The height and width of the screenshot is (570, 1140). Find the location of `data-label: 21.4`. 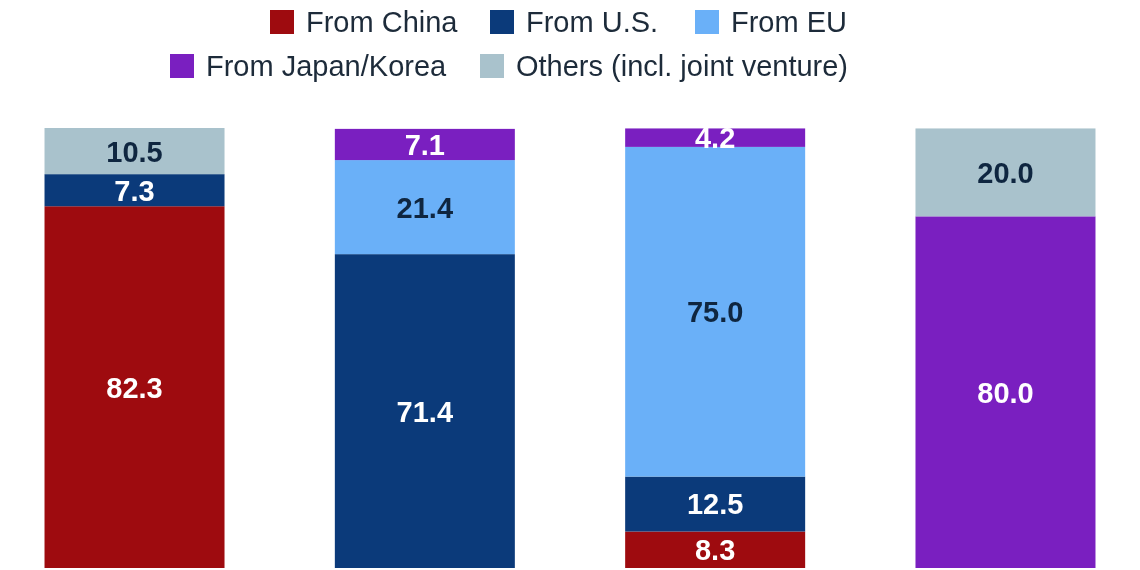

data-label: 21.4 is located at coordinates (425, 207).